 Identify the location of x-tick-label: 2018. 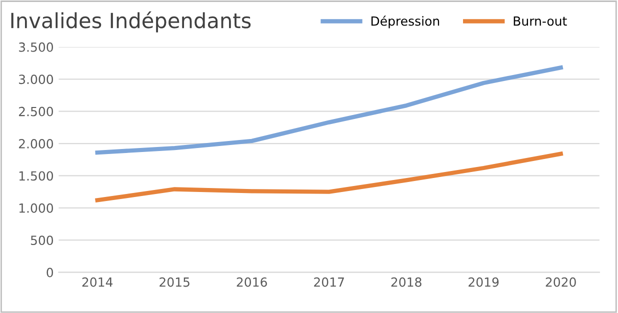
(406, 282).